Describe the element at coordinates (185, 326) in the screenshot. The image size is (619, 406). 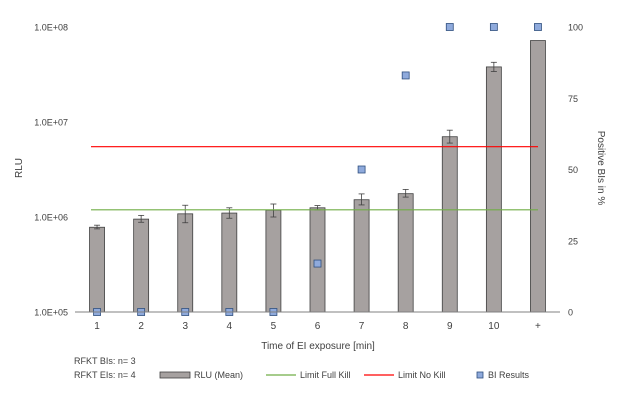
I see `x-tick-label: 3` at that location.